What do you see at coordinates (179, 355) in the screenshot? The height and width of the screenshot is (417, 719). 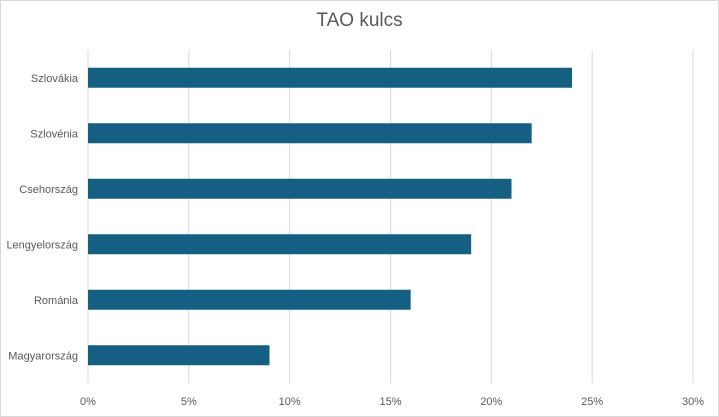 I see `bar-magyarország` at bounding box center [179, 355].